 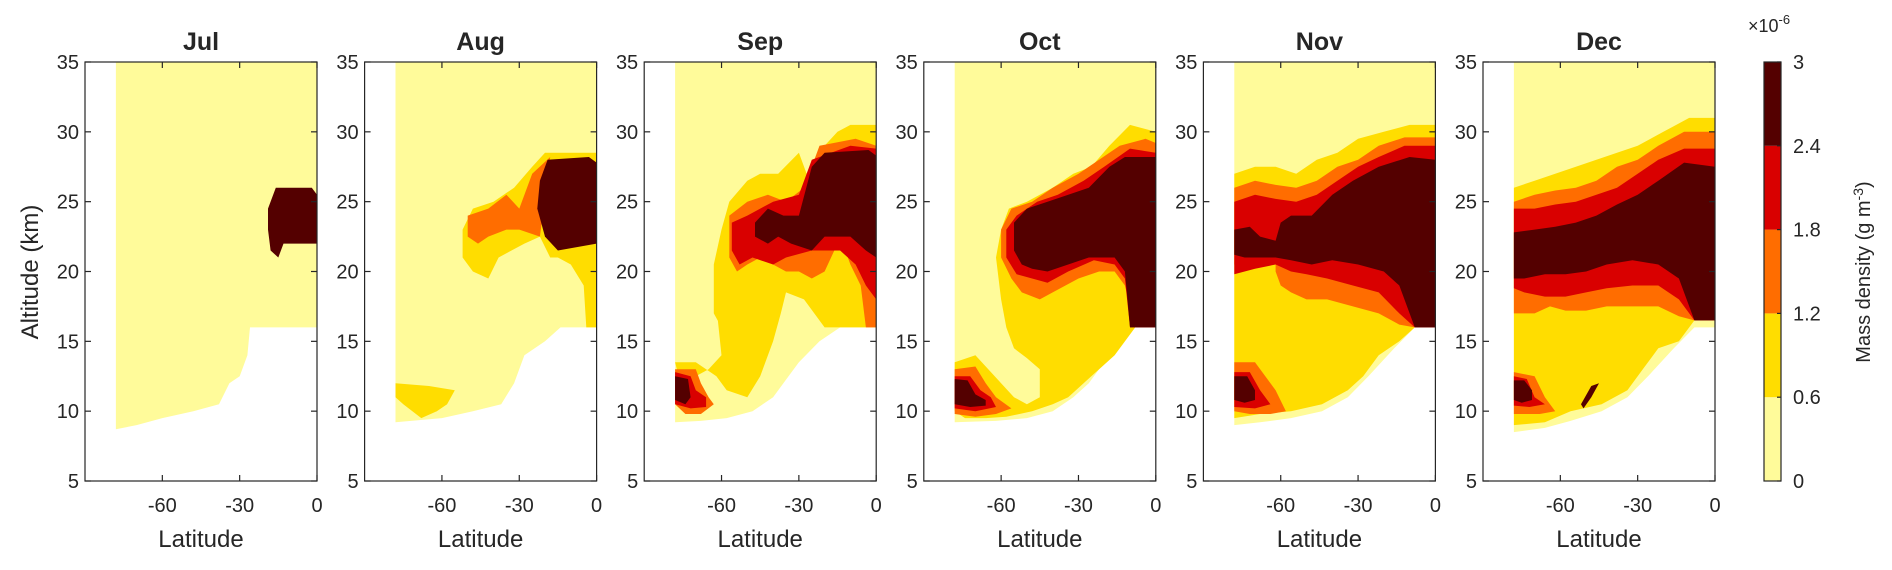 I want to click on x-tick-label-nov-0: -60, so click(x=1280, y=506).